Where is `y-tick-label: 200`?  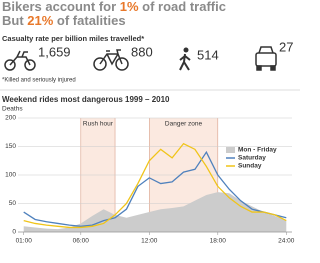 y-tick-label: 200 is located at coordinates (10, 118).